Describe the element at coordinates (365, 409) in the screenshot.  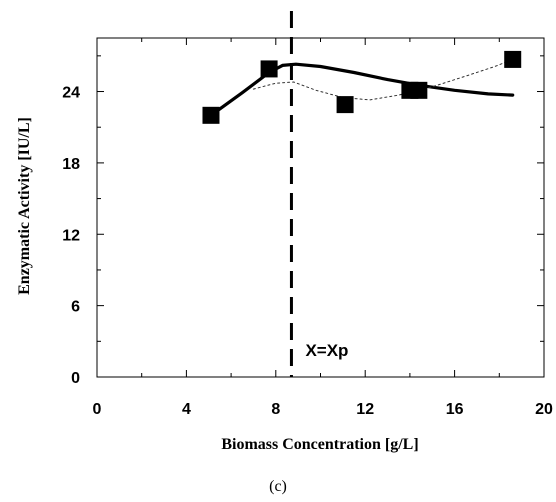
I see `x-tick-label: 12` at that location.